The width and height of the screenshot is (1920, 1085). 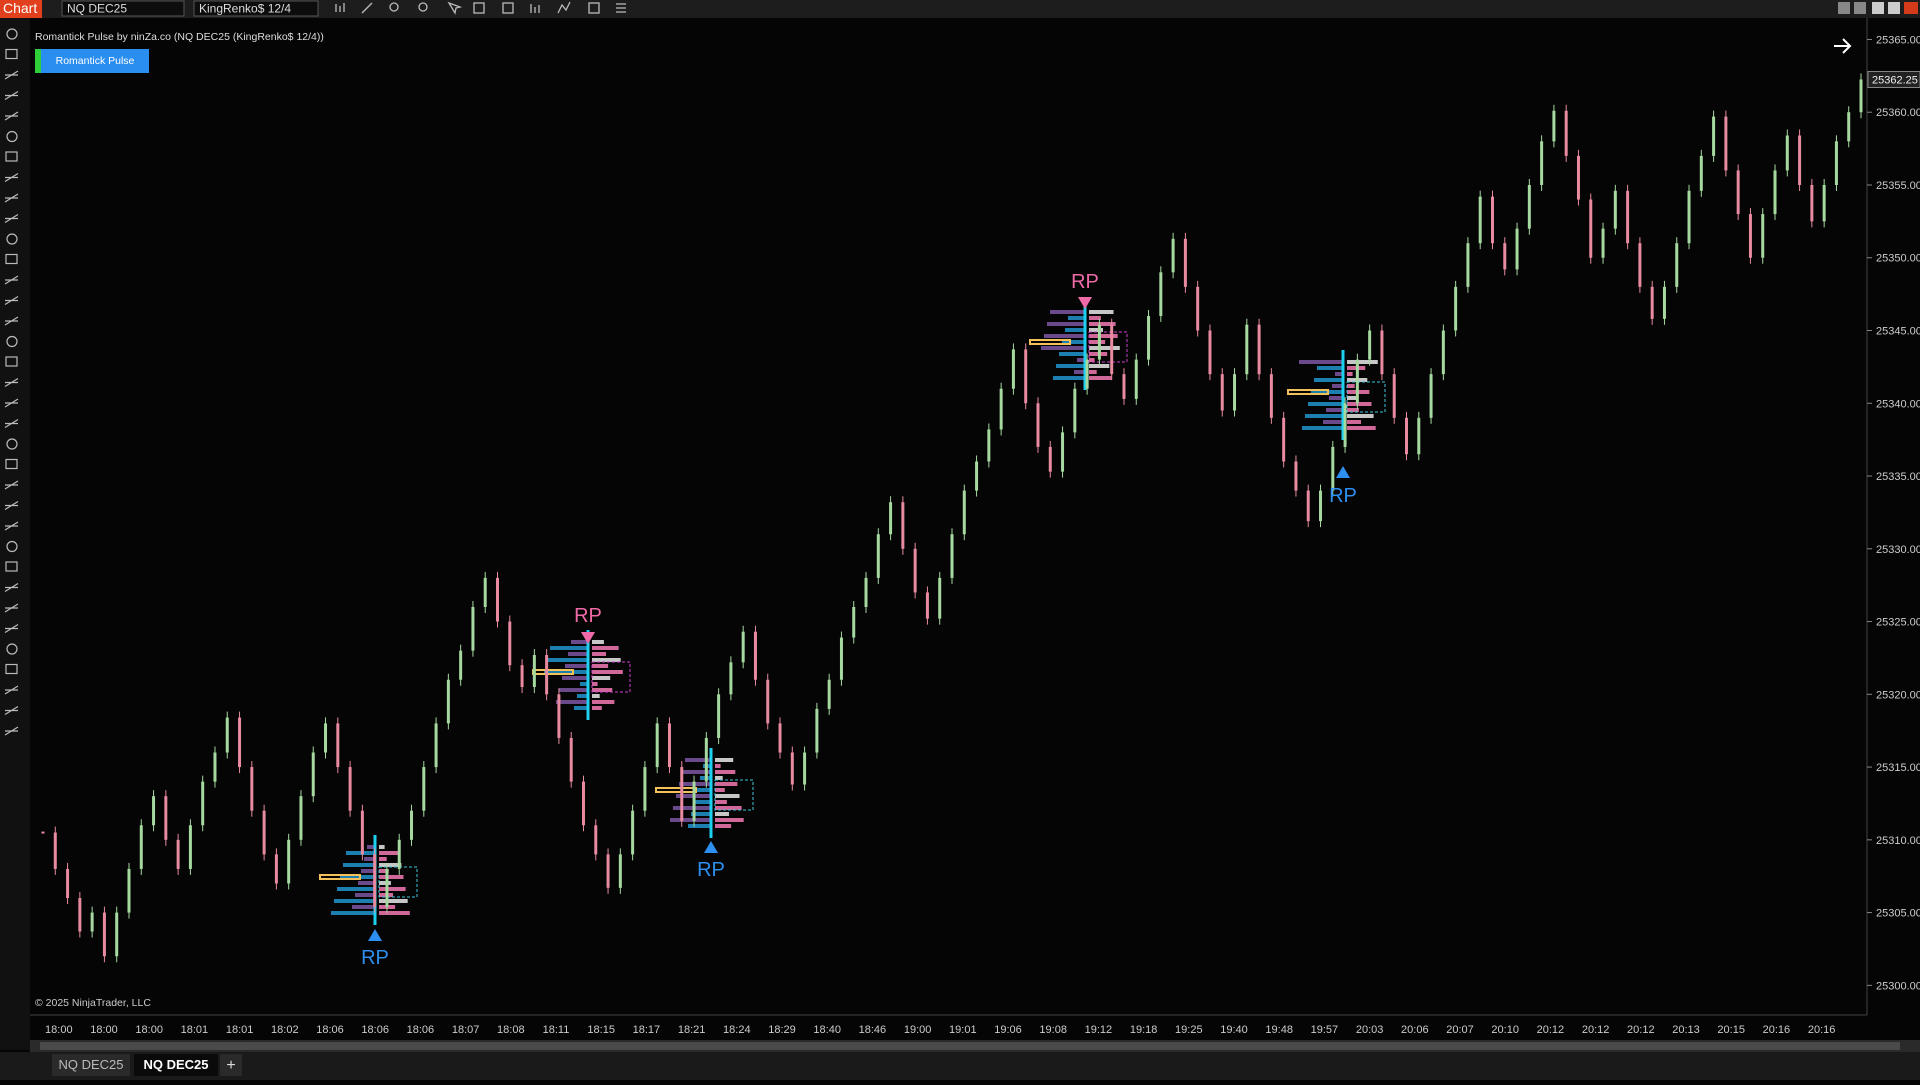 I want to click on chart-tab, so click(x=21, y=9).